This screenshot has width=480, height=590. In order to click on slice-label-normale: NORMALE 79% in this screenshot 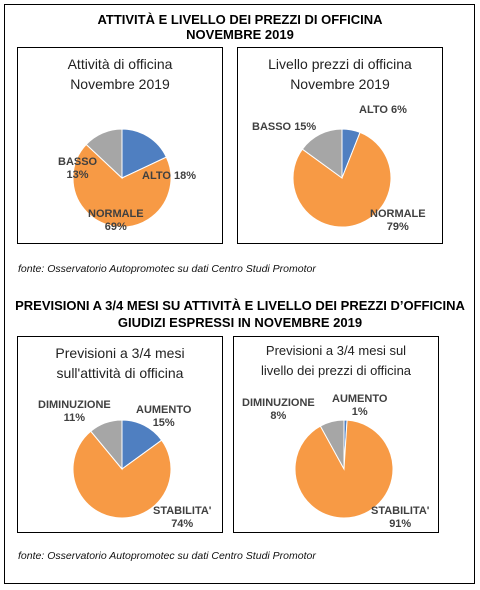, I will do `click(398, 220)`.